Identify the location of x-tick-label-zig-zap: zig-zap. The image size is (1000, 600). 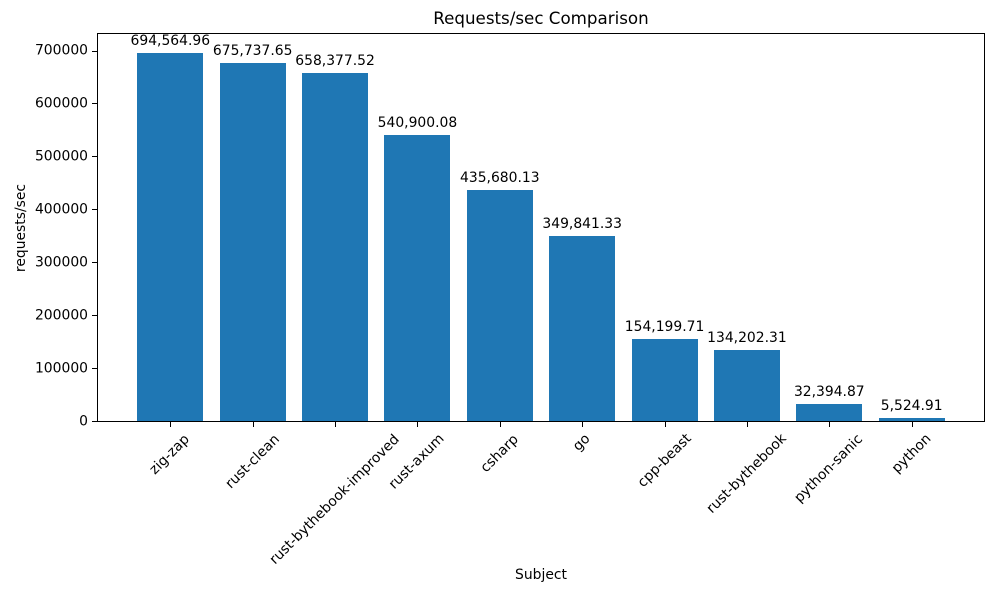
(170, 454).